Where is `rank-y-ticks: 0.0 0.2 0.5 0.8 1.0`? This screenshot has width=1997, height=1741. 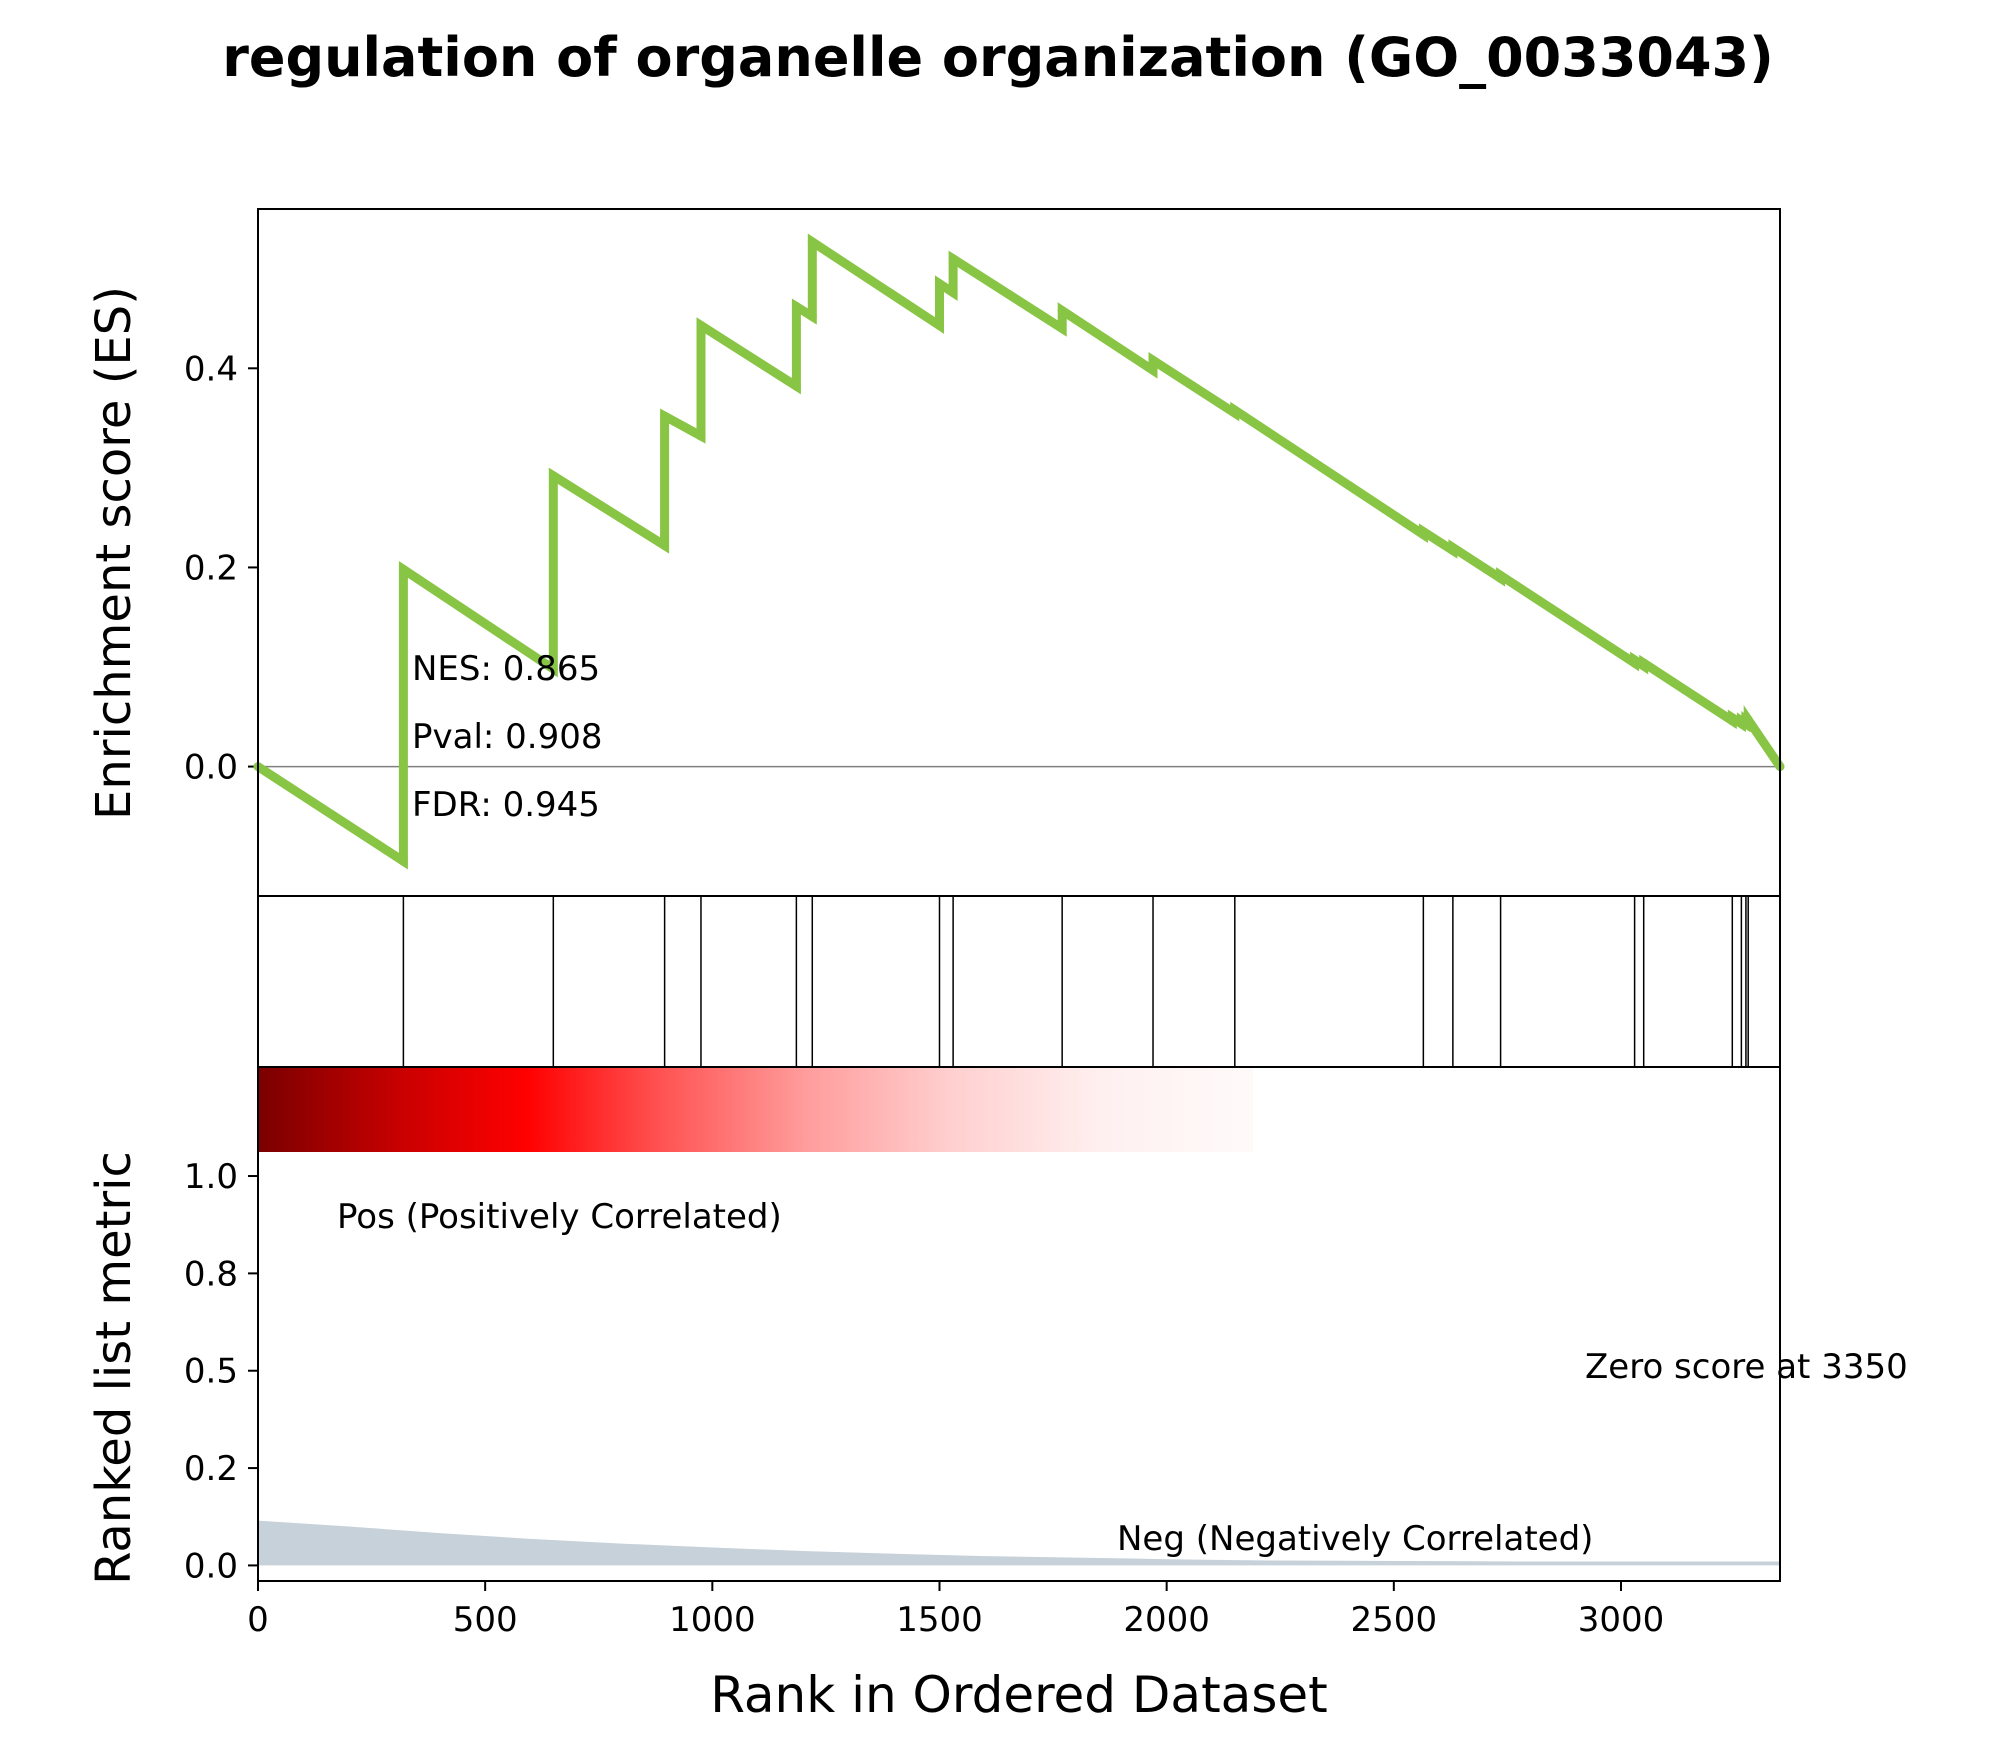 rank-y-ticks: 0.0 0.2 0.5 0.8 1.0 is located at coordinates (221, 1371).